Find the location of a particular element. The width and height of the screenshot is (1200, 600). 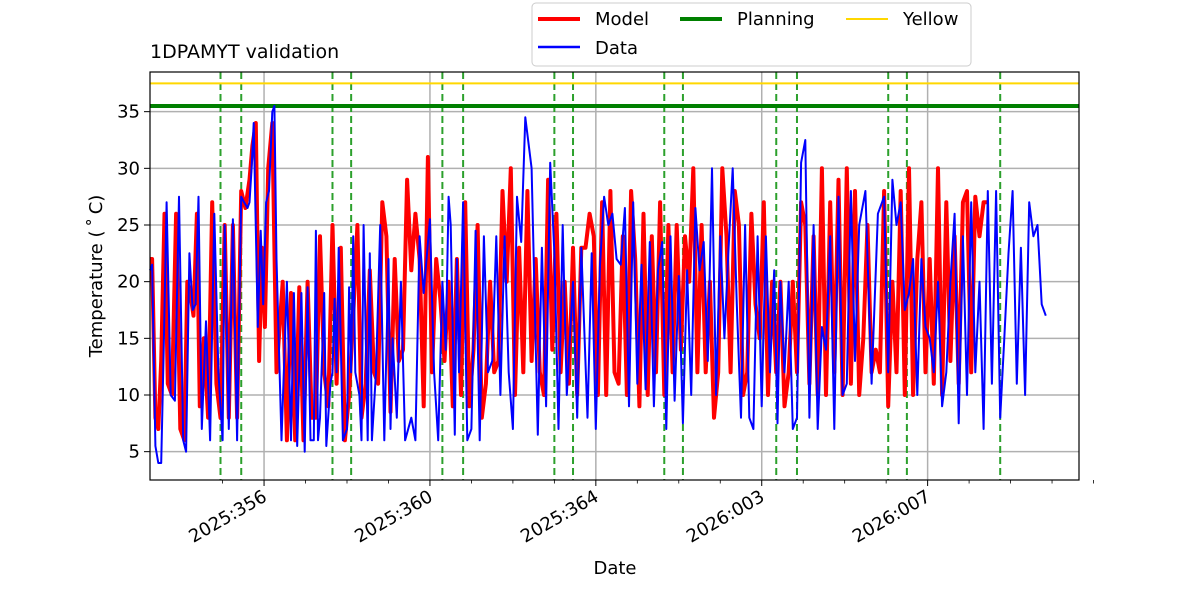

legend-label-yellow: Yellow is located at coordinates (930, 19).